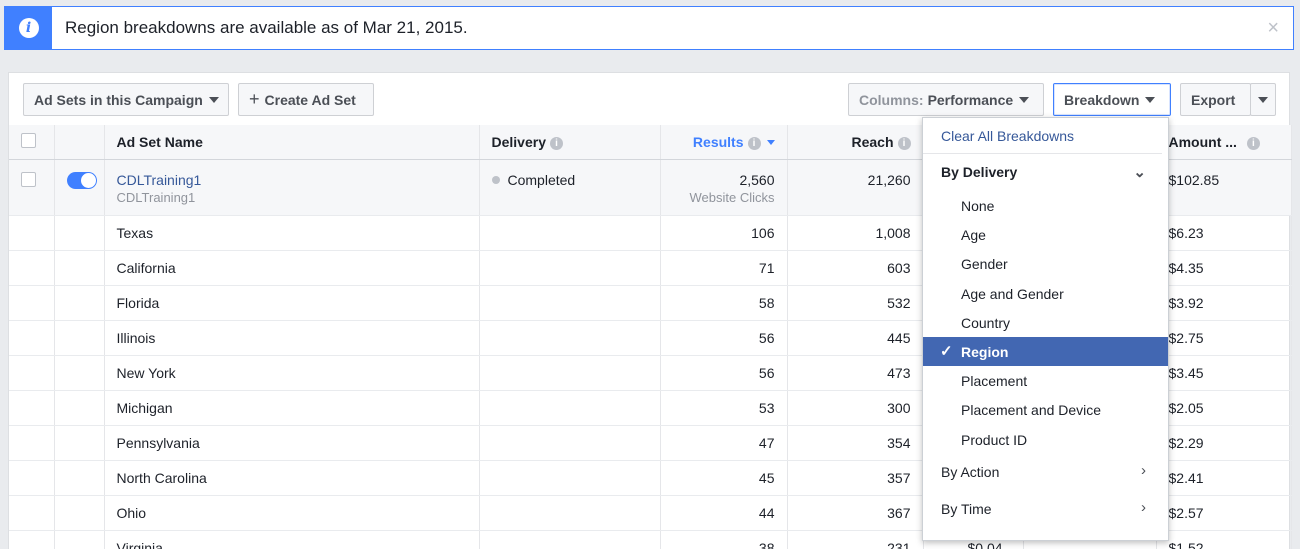  Describe the element at coordinates (1215, 99) in the screenshot. I see `export-button: Export` at that location.